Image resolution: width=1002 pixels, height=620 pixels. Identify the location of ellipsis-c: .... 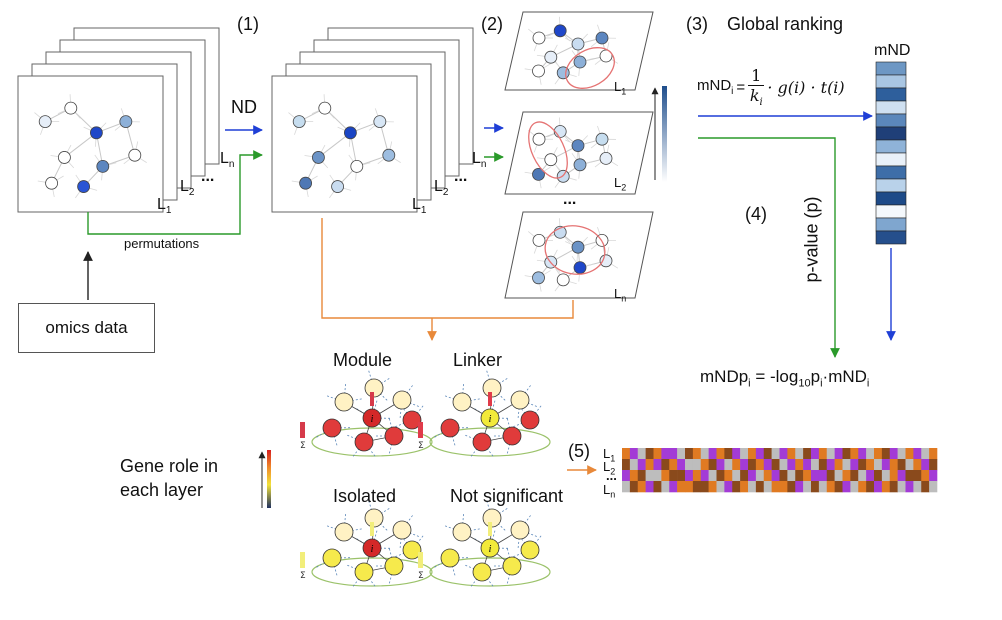
(569, 200).